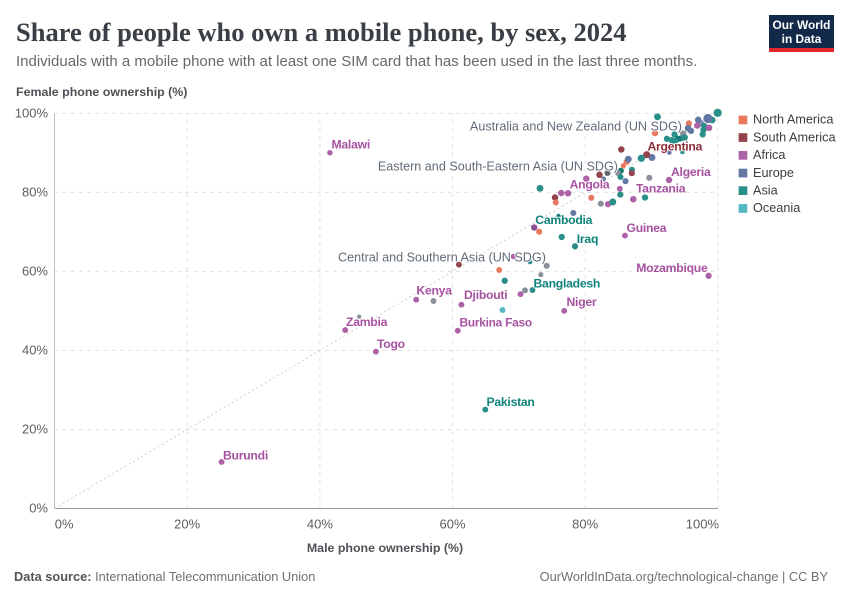 Image resolution: width=850 pixels, height=600 pixels. Describe the element at coordinates (769, 155) in the screenshot. I see `svg-text: Africa` at that location.